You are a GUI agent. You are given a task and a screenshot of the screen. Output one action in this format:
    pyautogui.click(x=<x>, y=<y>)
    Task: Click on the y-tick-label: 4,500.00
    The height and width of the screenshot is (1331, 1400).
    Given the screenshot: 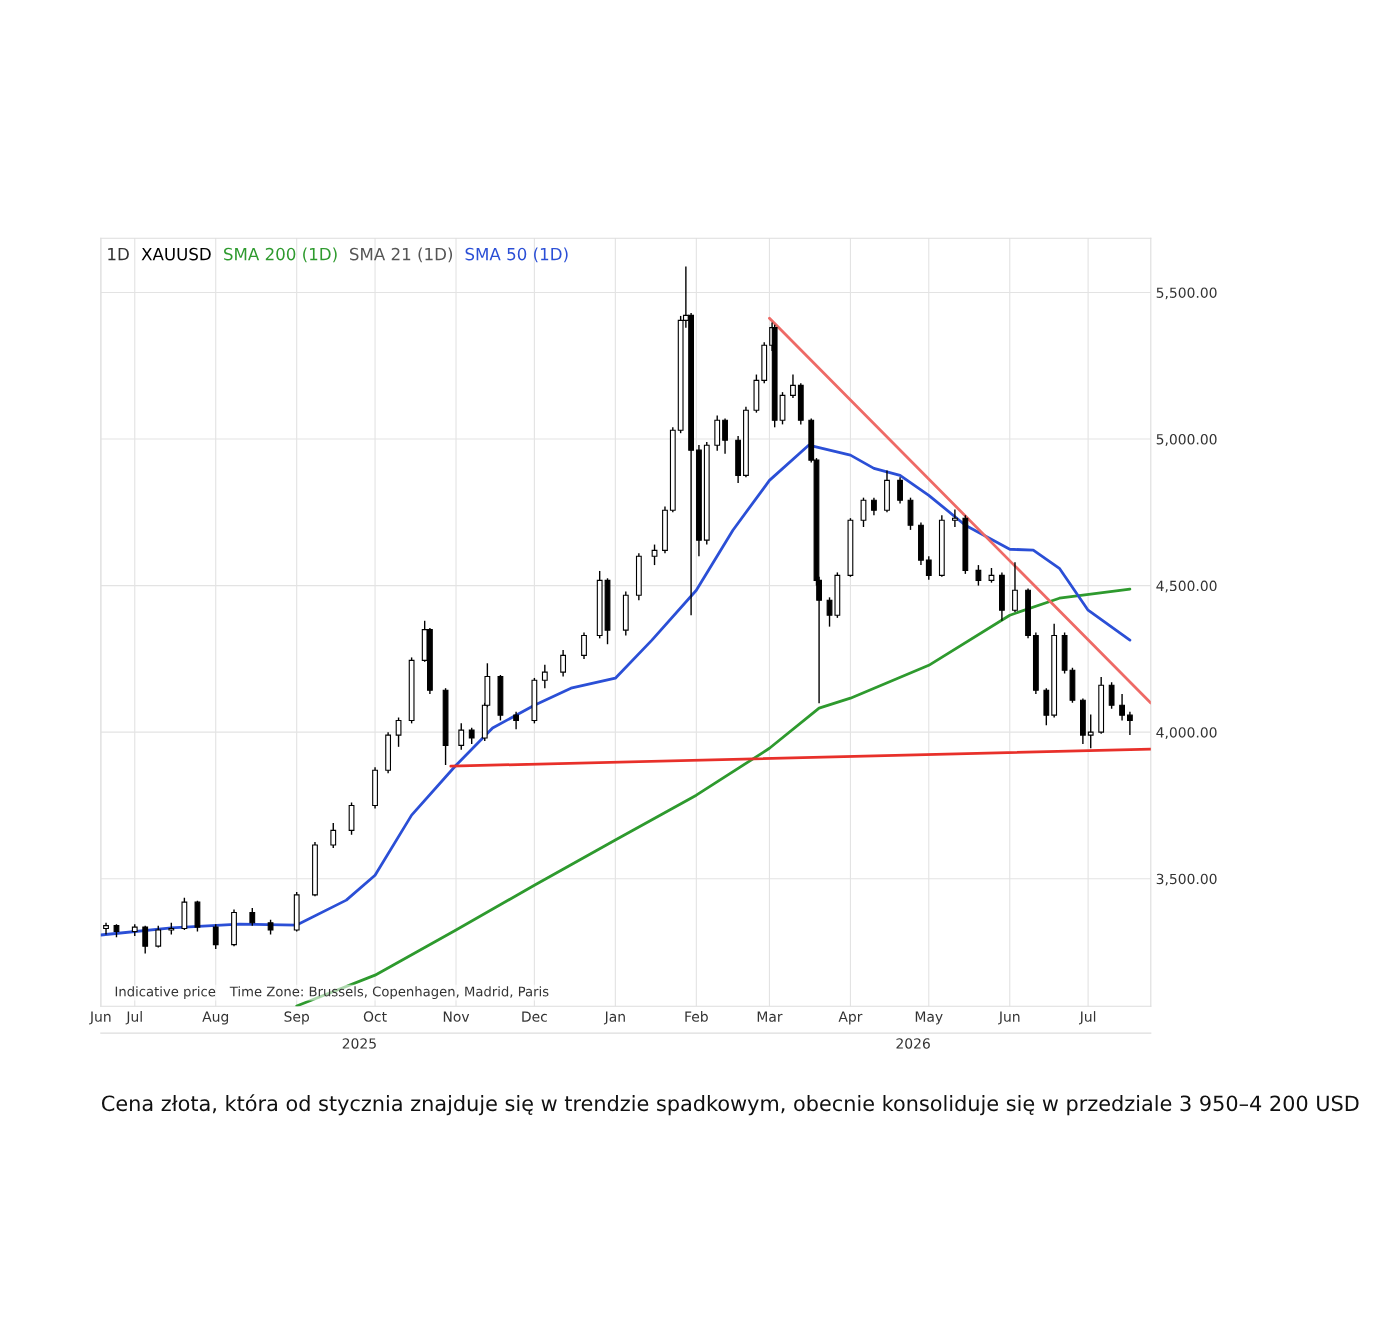 What is the action you would take?
    pyautogui.click(x=1186, y=586)
    